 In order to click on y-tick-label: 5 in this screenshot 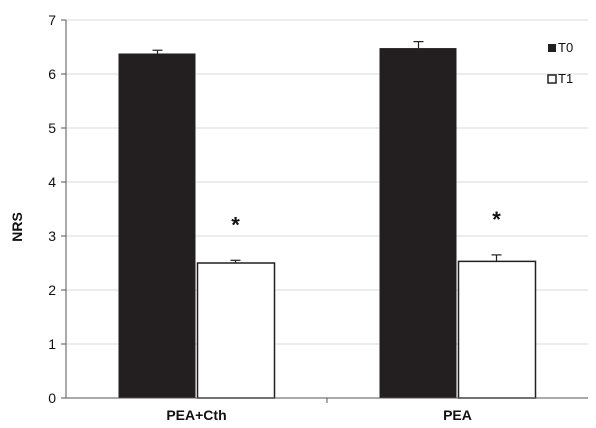, I will do `click(52, 128)`.